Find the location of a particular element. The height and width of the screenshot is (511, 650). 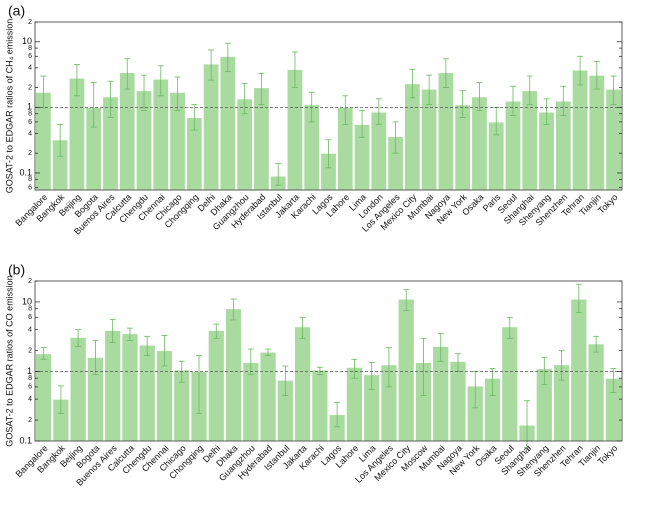

panel-label: (a) is located at coordinates (16, 11).